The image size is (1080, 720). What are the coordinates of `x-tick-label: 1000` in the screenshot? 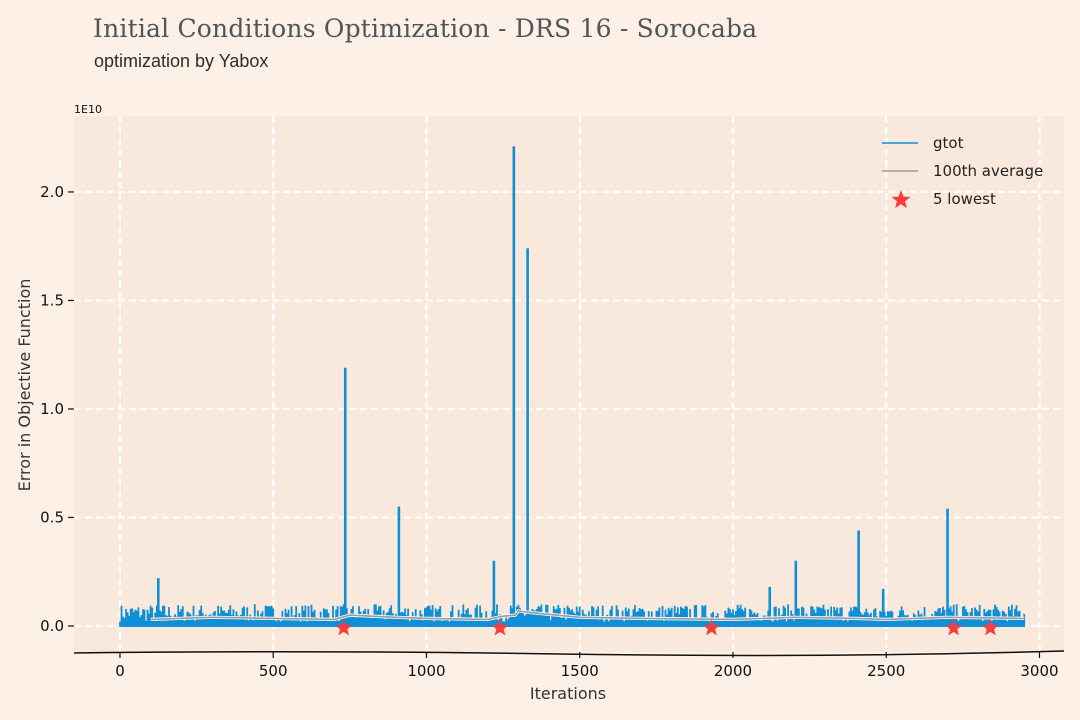 It's located at (426, 671).